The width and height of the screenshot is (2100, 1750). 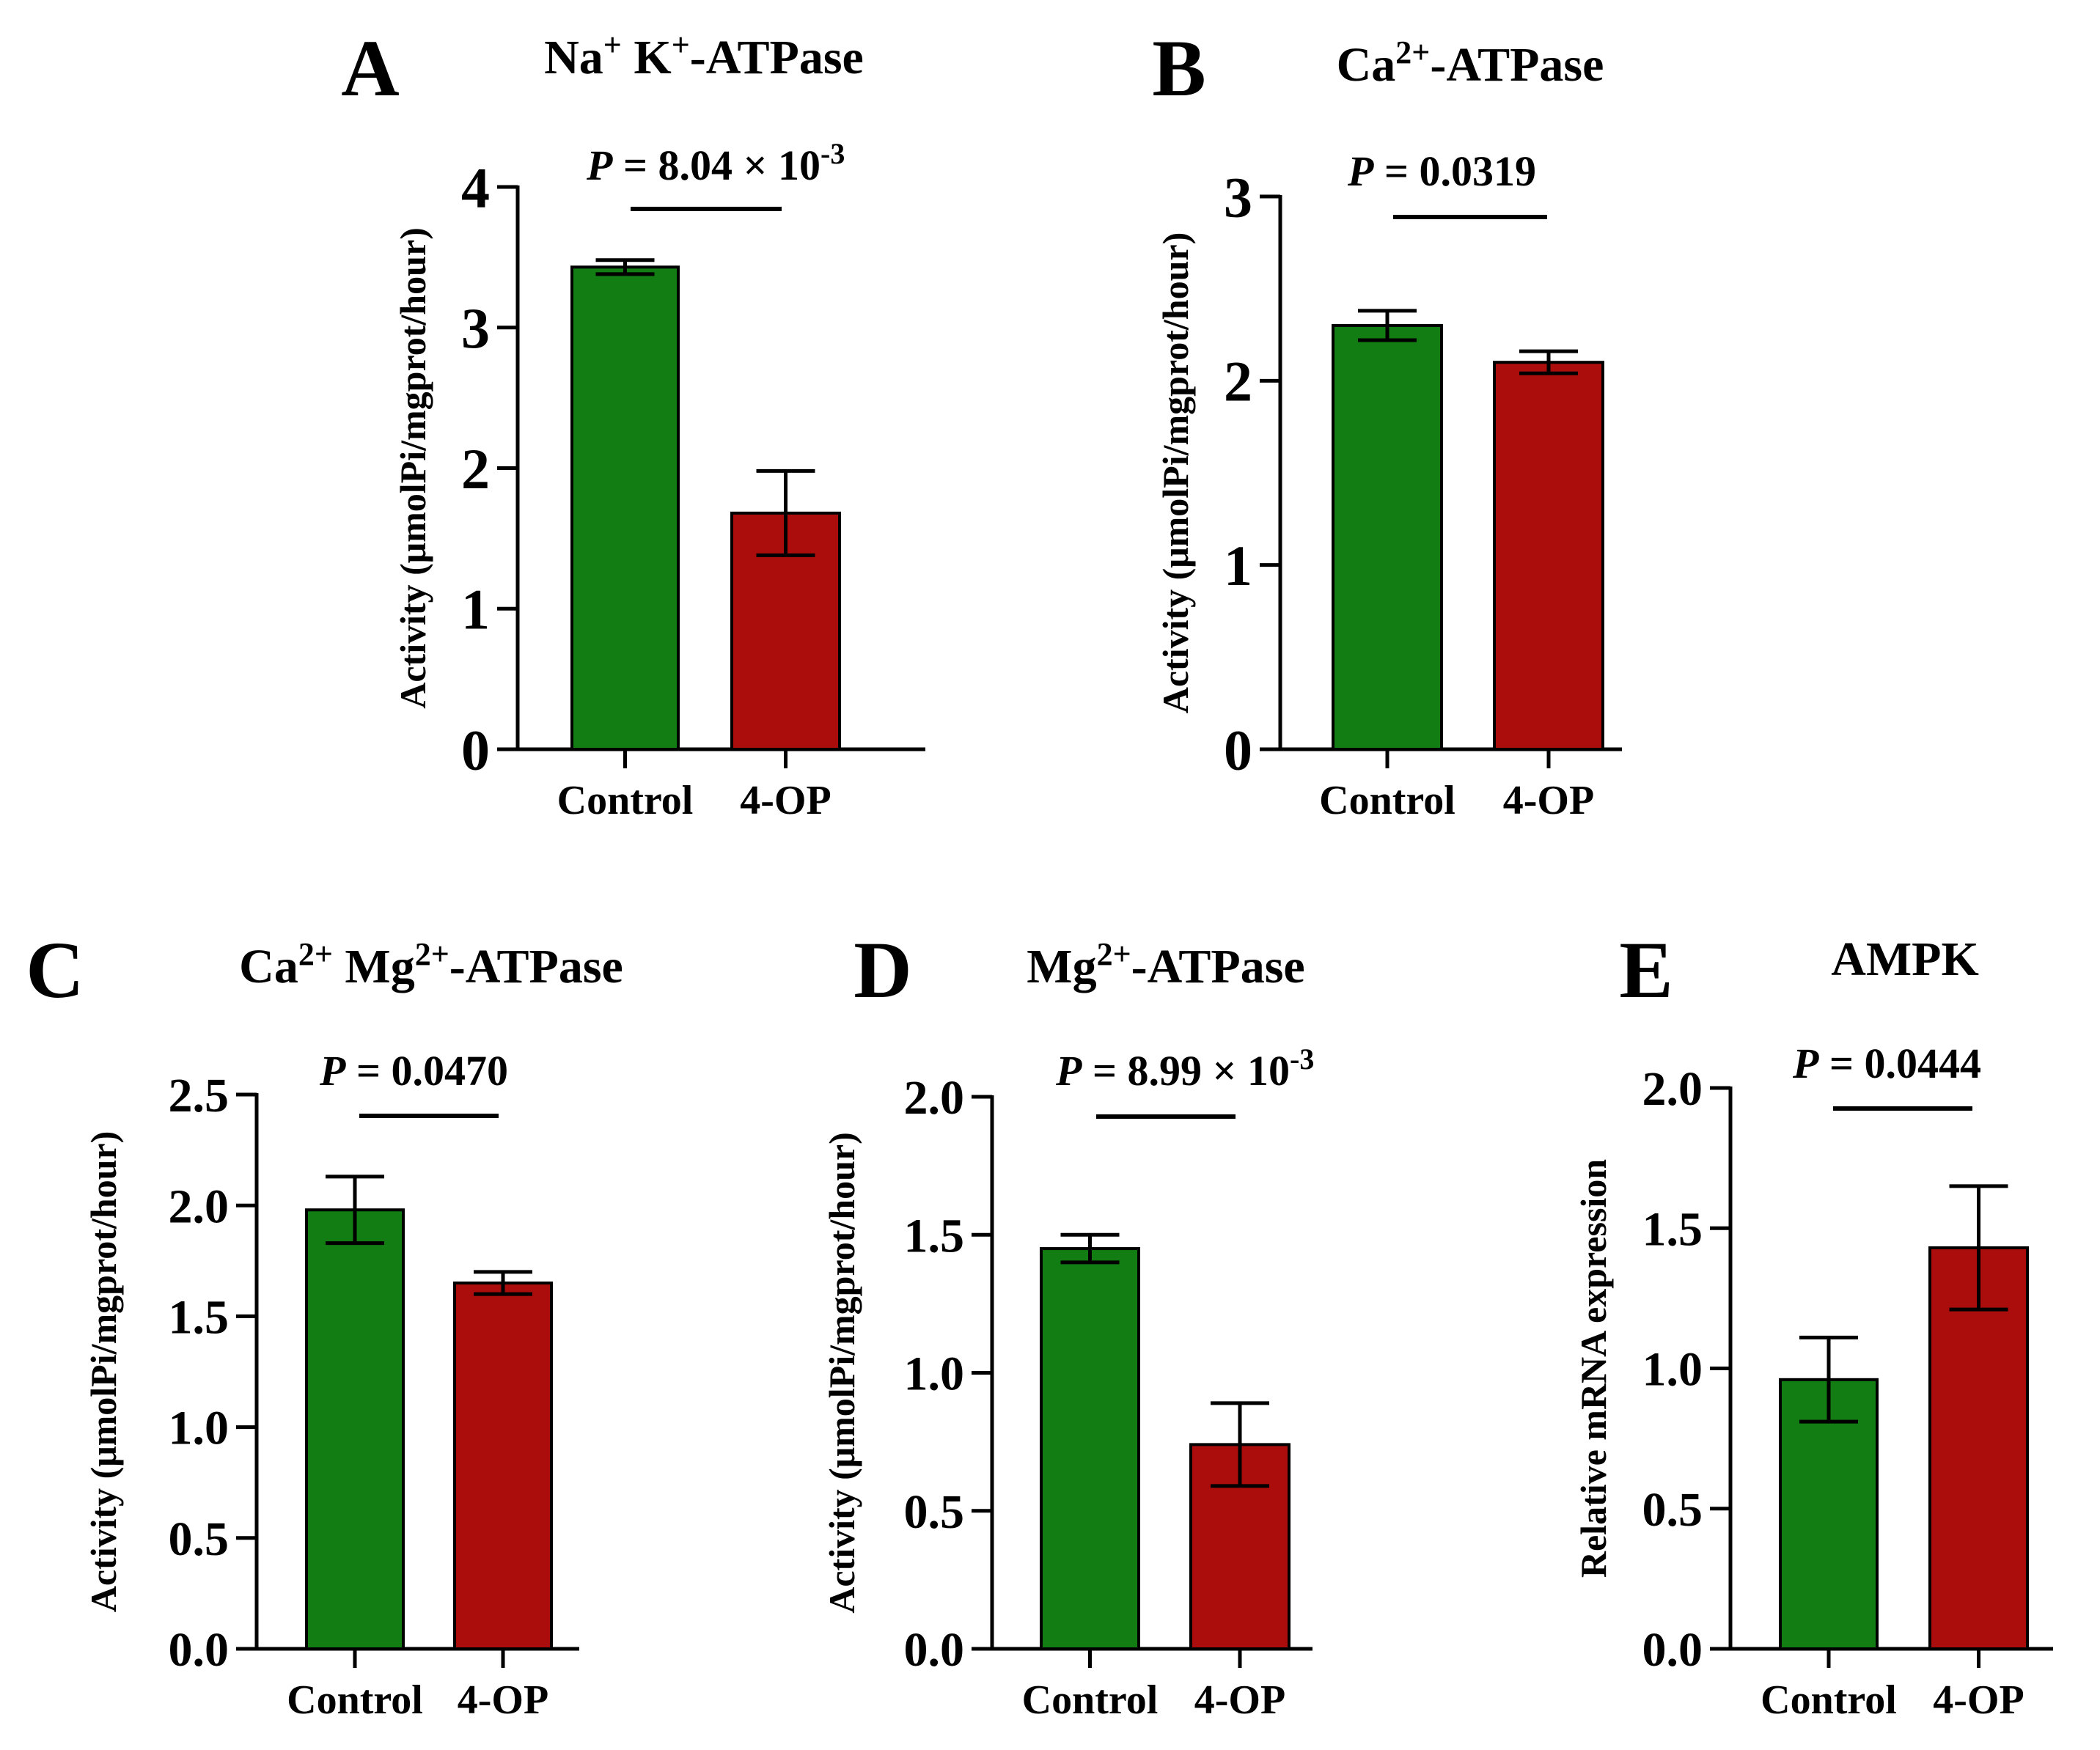 What do you see at coordinates (1672, 1650) in the screenshot?
I see `panel-e-y-tick-label: 0.0` at bounding box center [1672, 1650].